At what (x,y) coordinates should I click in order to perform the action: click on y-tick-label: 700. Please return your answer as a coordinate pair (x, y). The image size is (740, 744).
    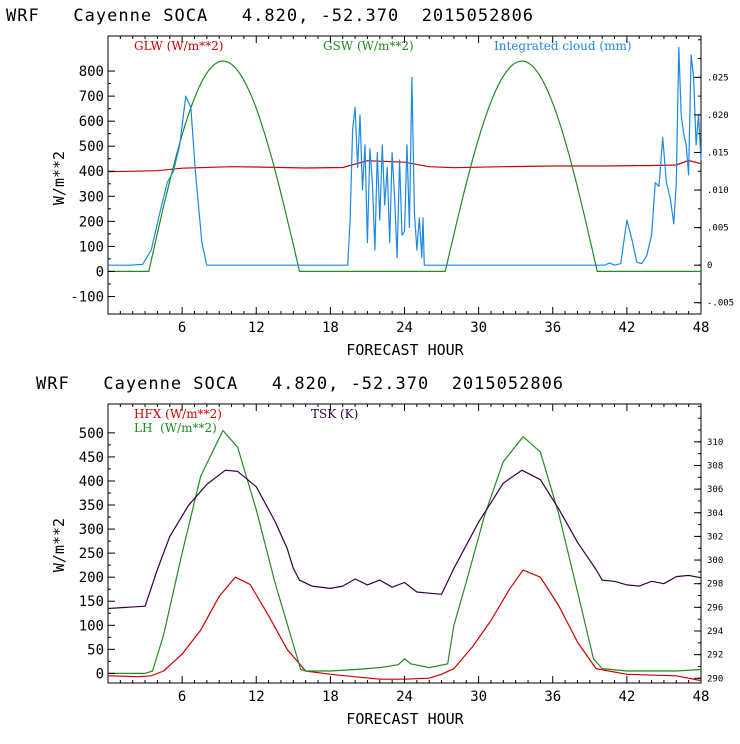
    Looking at the image, I should click on (91, 97).